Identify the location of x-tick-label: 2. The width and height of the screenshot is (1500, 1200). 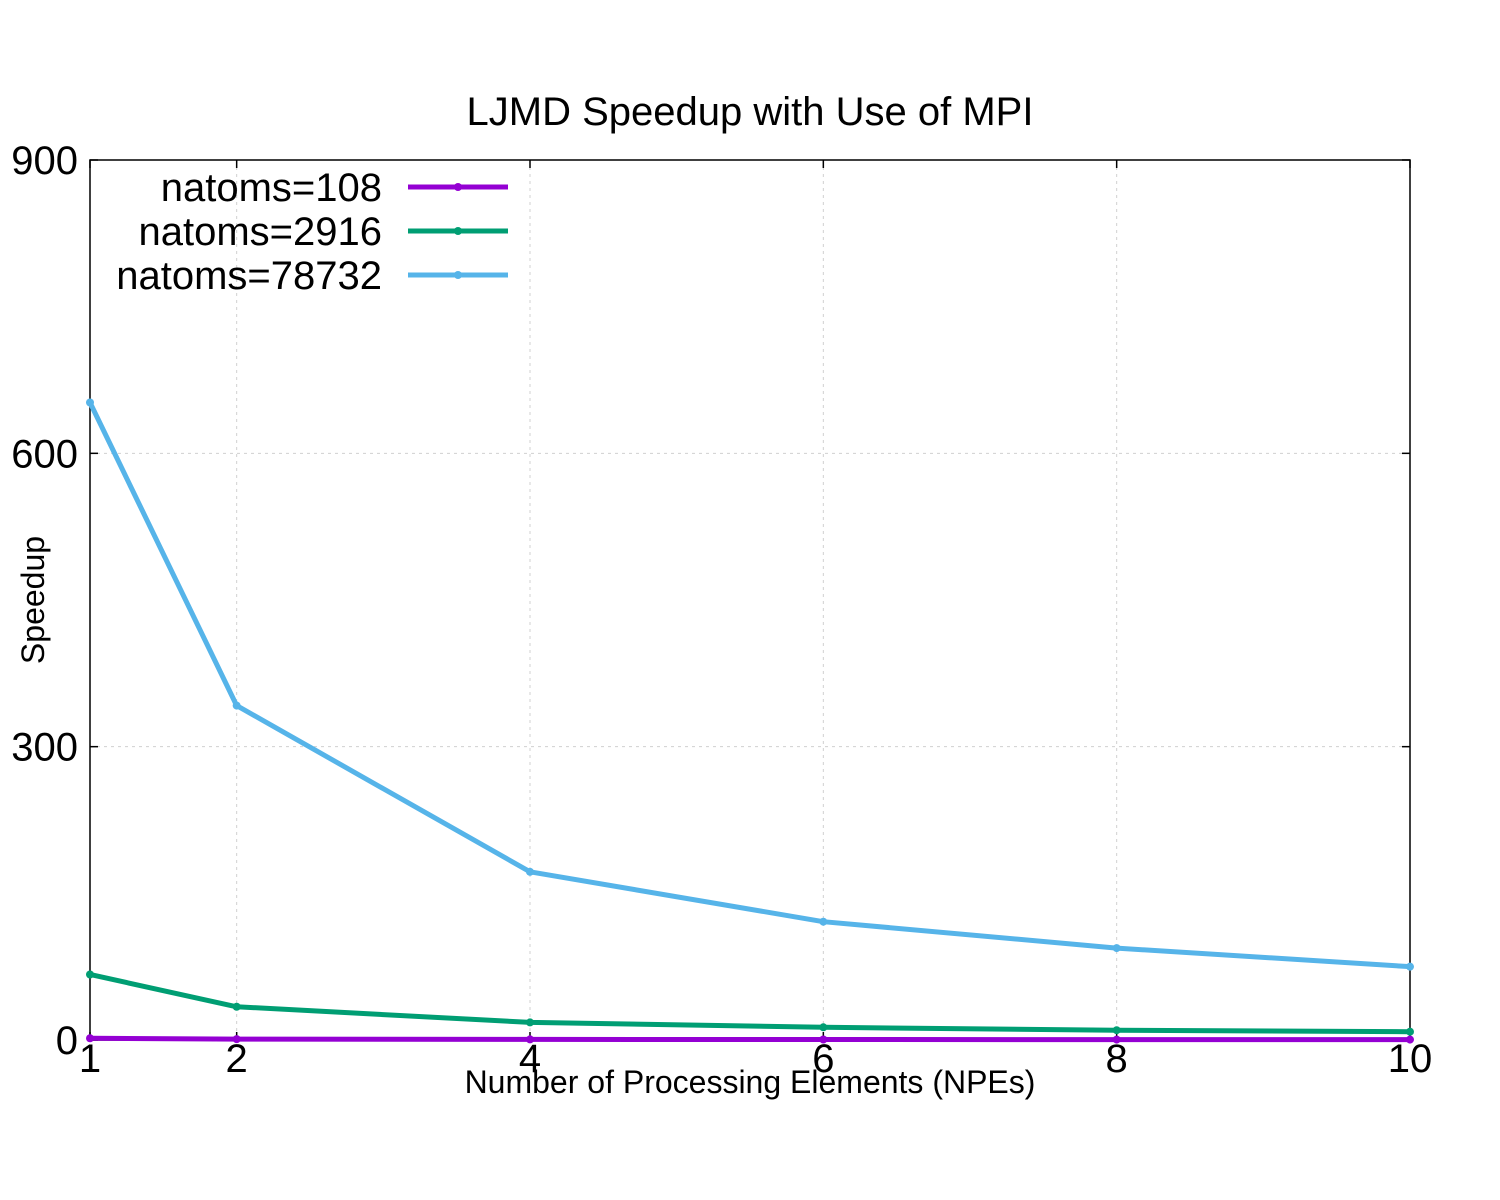
(237, 1059).